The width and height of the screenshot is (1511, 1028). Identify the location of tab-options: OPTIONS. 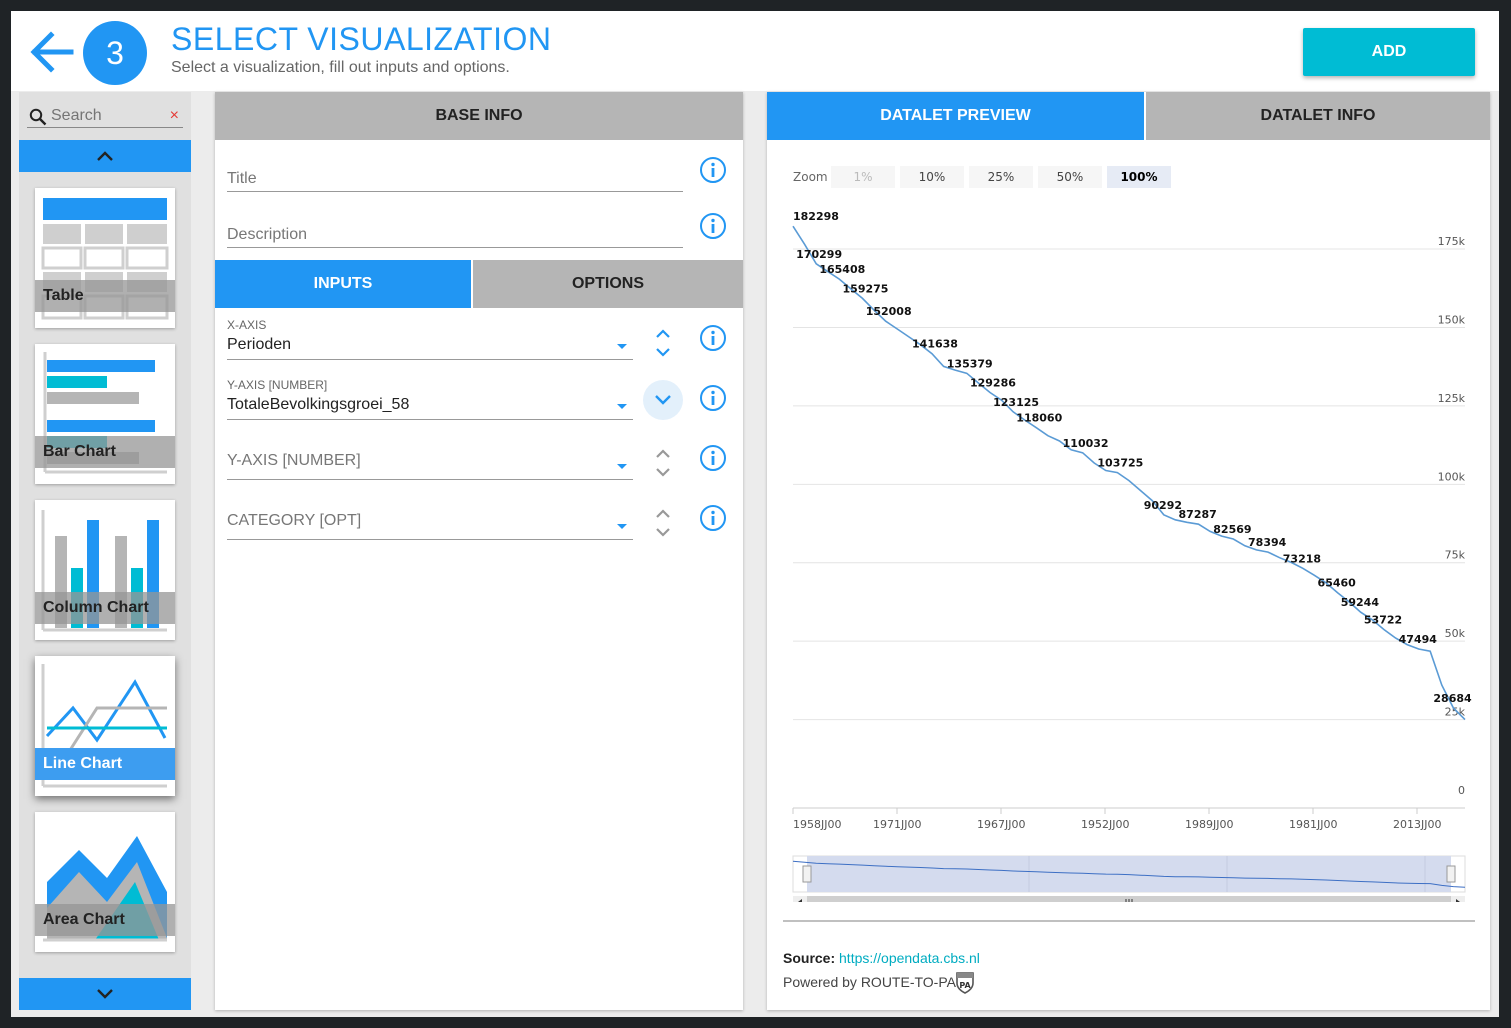
(608, 284).